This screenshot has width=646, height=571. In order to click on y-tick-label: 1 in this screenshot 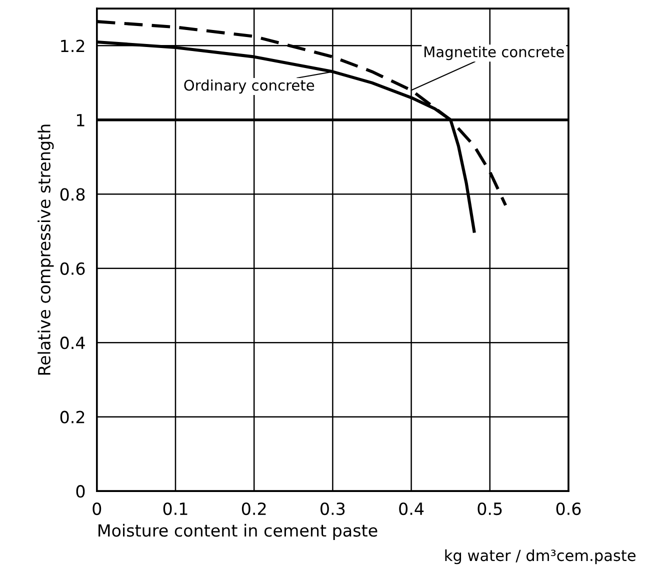, I will do `click(80, 120)`.